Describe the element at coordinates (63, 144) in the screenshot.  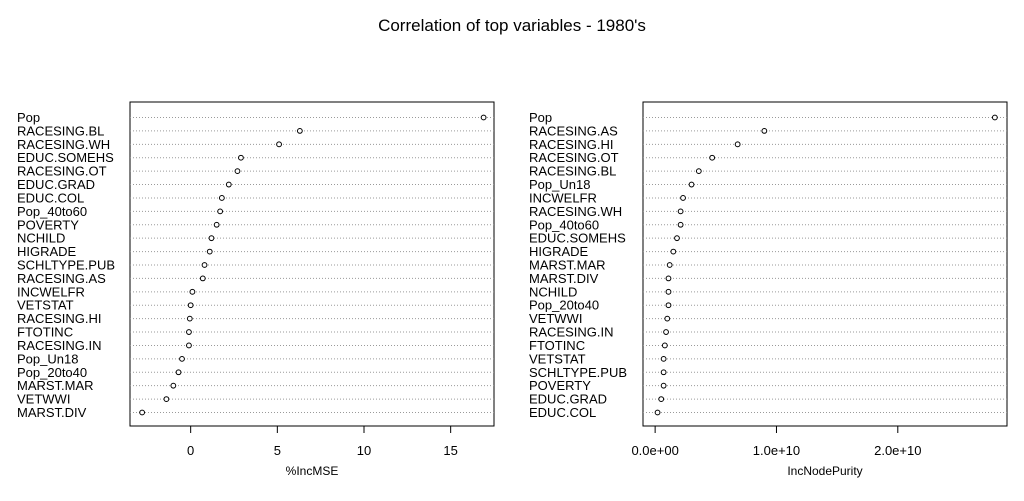
I see `category-label: RACESING.WH` at that location.